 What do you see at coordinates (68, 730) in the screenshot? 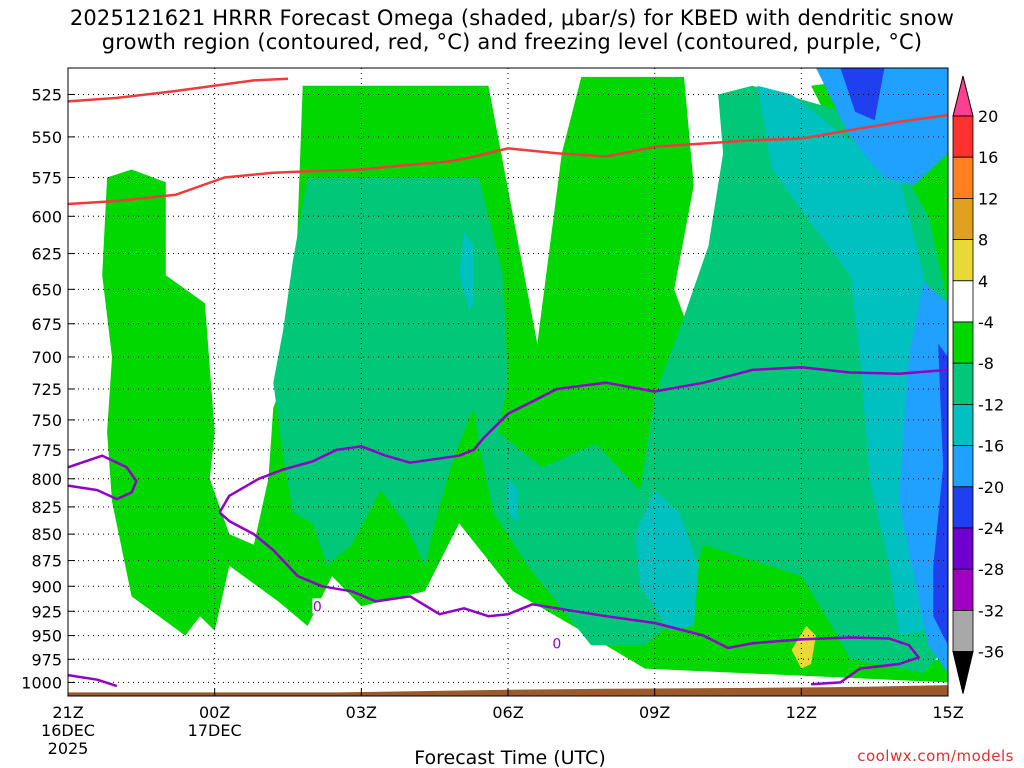
I see `x-tick-sublabel: 16DEC` at bounding box center [68, 730].